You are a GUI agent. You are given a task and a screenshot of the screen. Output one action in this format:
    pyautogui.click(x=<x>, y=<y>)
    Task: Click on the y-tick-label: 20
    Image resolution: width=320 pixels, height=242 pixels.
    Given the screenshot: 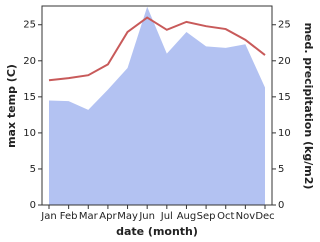 What is the action you would take?
    pyautogui.click(x=29, y=61)
    